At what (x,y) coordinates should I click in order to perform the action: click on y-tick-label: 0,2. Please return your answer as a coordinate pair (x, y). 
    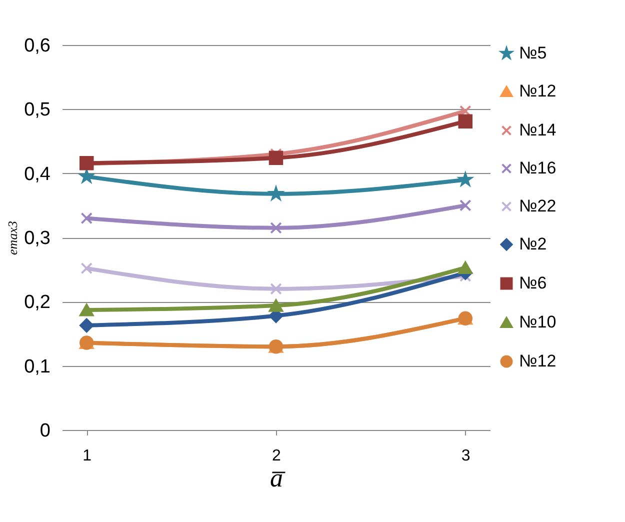
    Looking at the image, I should click on (37, 303).